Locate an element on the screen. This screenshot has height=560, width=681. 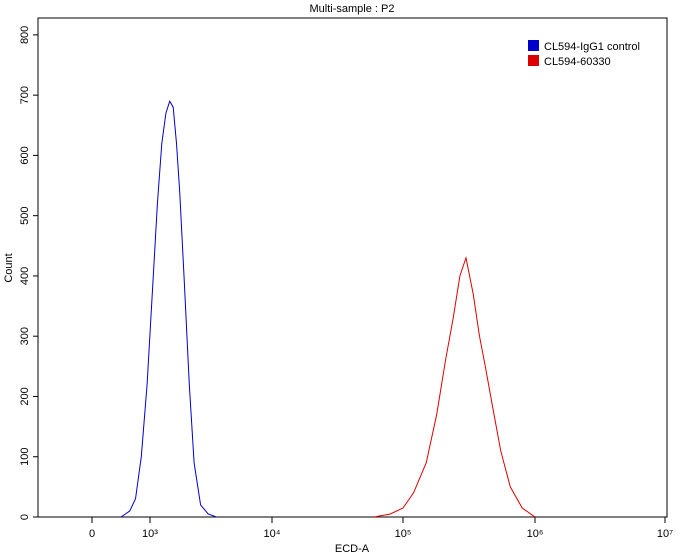
y-tick-label: 500 is located at coordinates (25, 215).